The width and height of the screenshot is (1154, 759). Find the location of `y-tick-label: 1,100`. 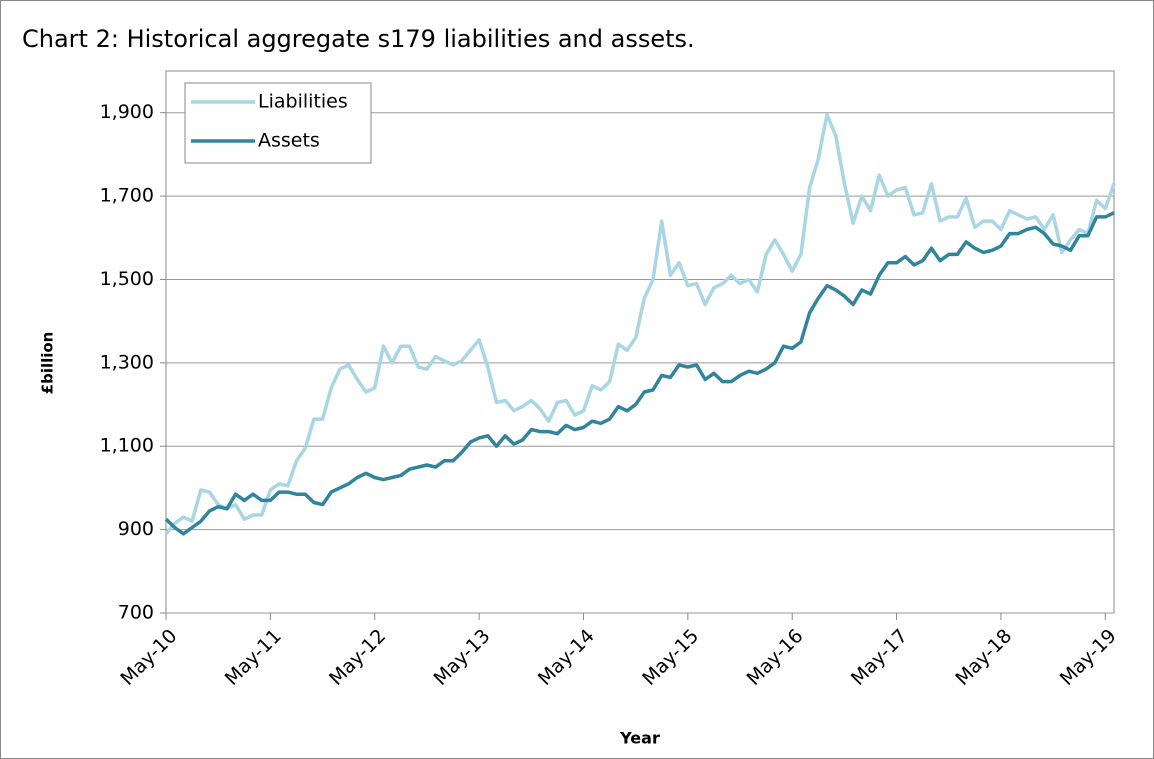

y-tick-label: 1,100 is located at coordinates (127, 446).